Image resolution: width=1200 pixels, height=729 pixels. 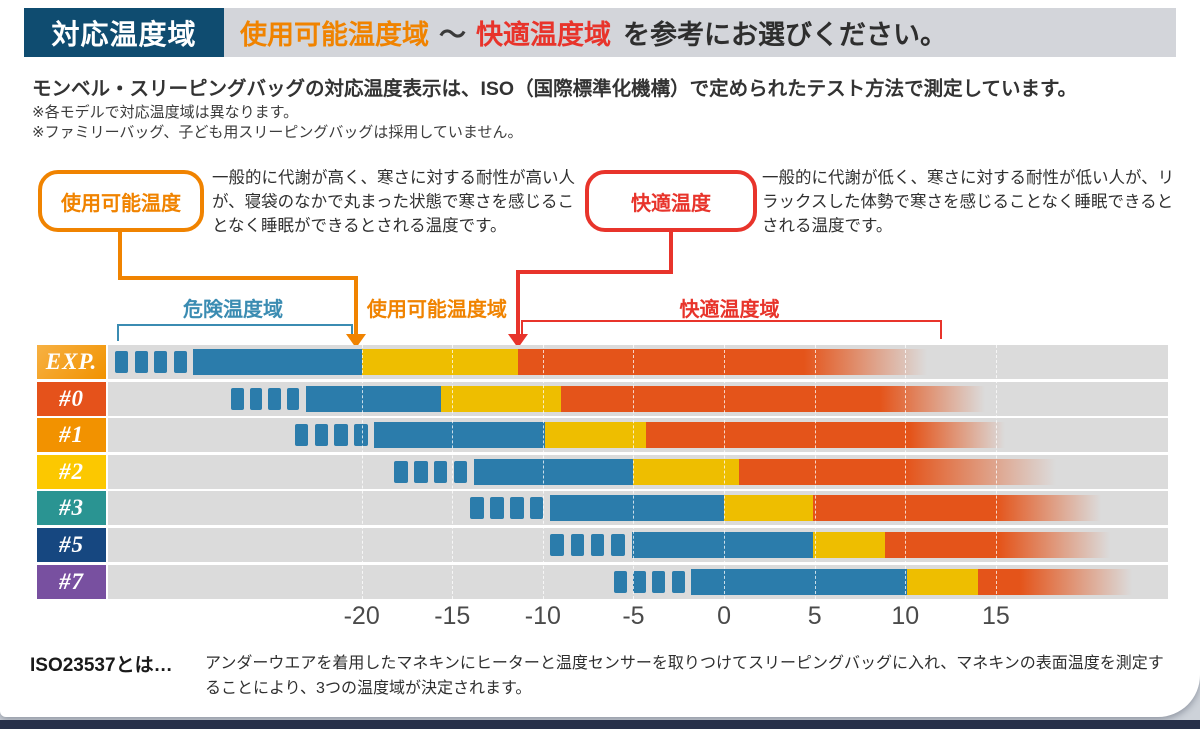 What do you see at coordinates (671, 251) in the screenshot?
I see `comfort-leader-drop` at bounding box center [671, 251].